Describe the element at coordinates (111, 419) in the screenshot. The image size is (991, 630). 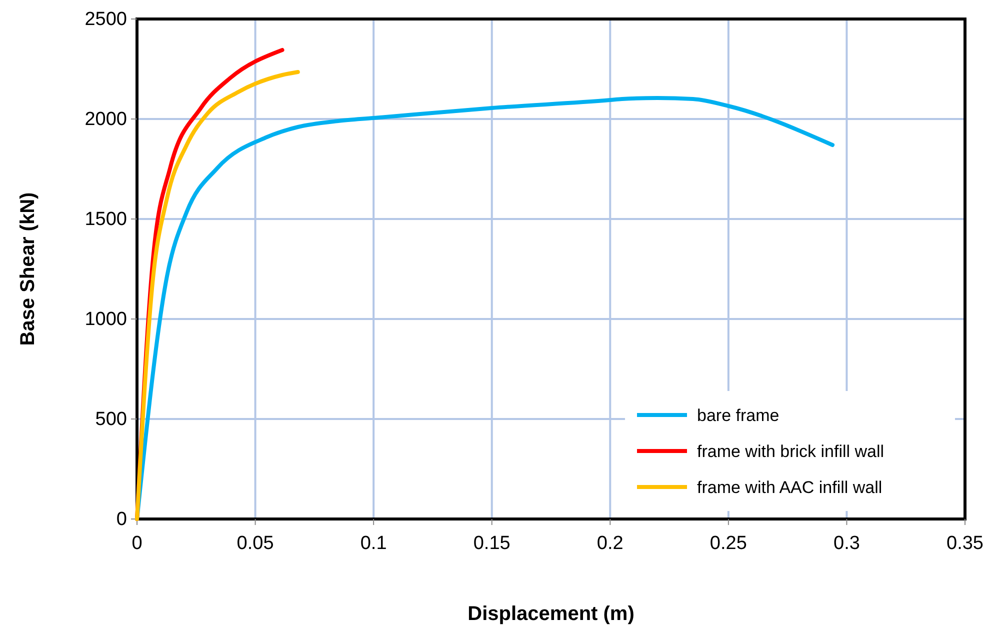
I see `y-tick-label: 500` at that location.